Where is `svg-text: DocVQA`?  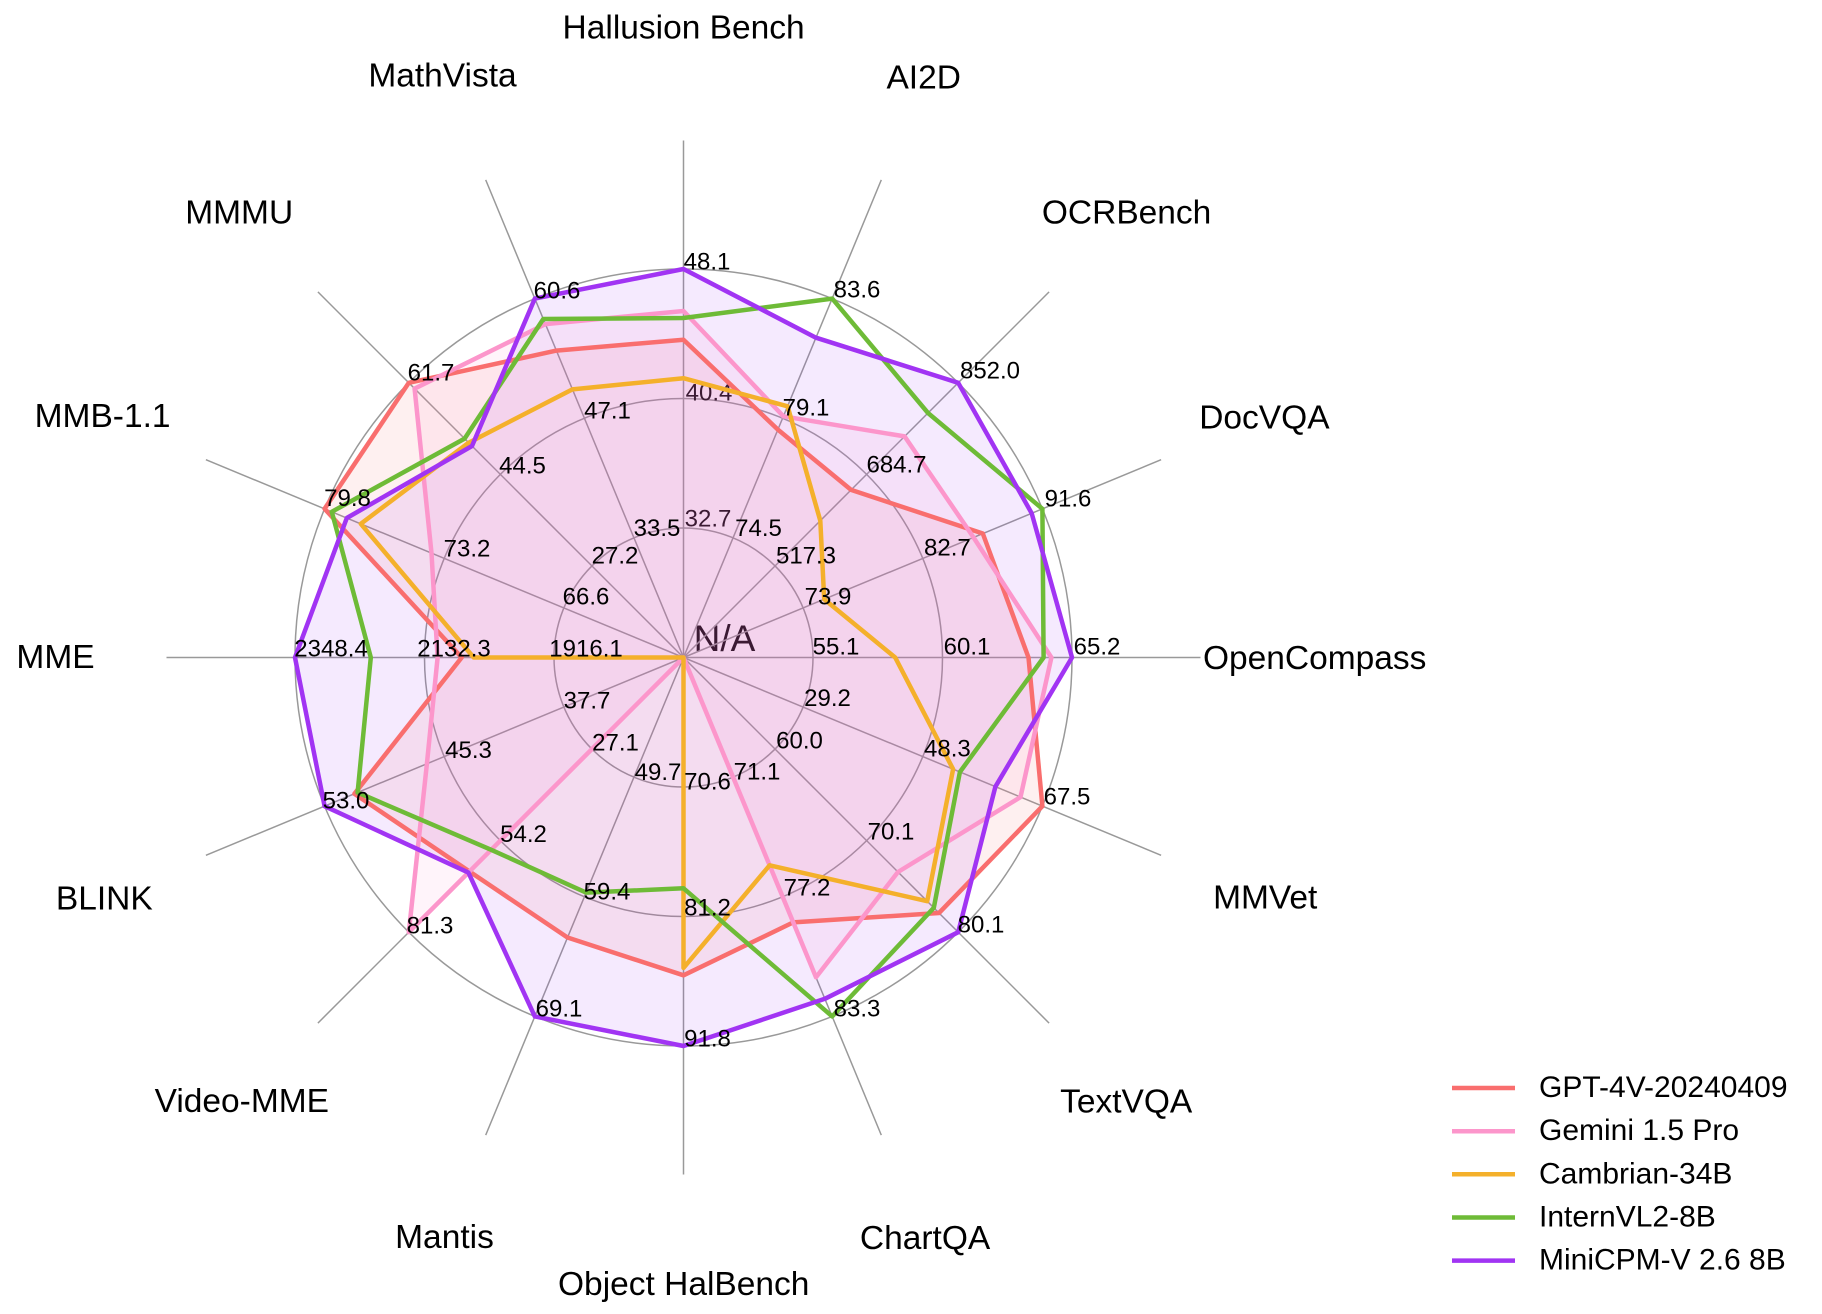
svg-text: DocVQA is located at coordinates (1264, 417).